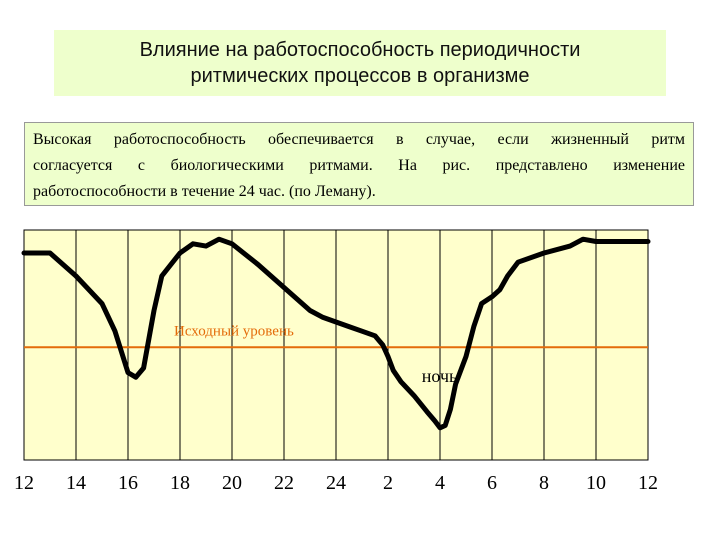 The image size is (720, 540). What do you see at coordinates (544, 483) in the screenshot?
I see `x-tick-label: 8` at bounding box center [544, 483].